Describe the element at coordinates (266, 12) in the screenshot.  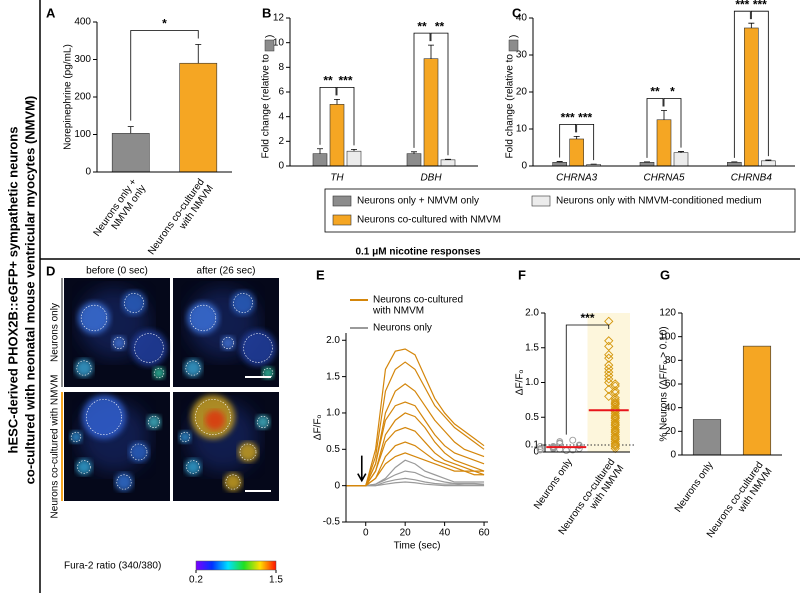
I see `panel-label: B` at that location.